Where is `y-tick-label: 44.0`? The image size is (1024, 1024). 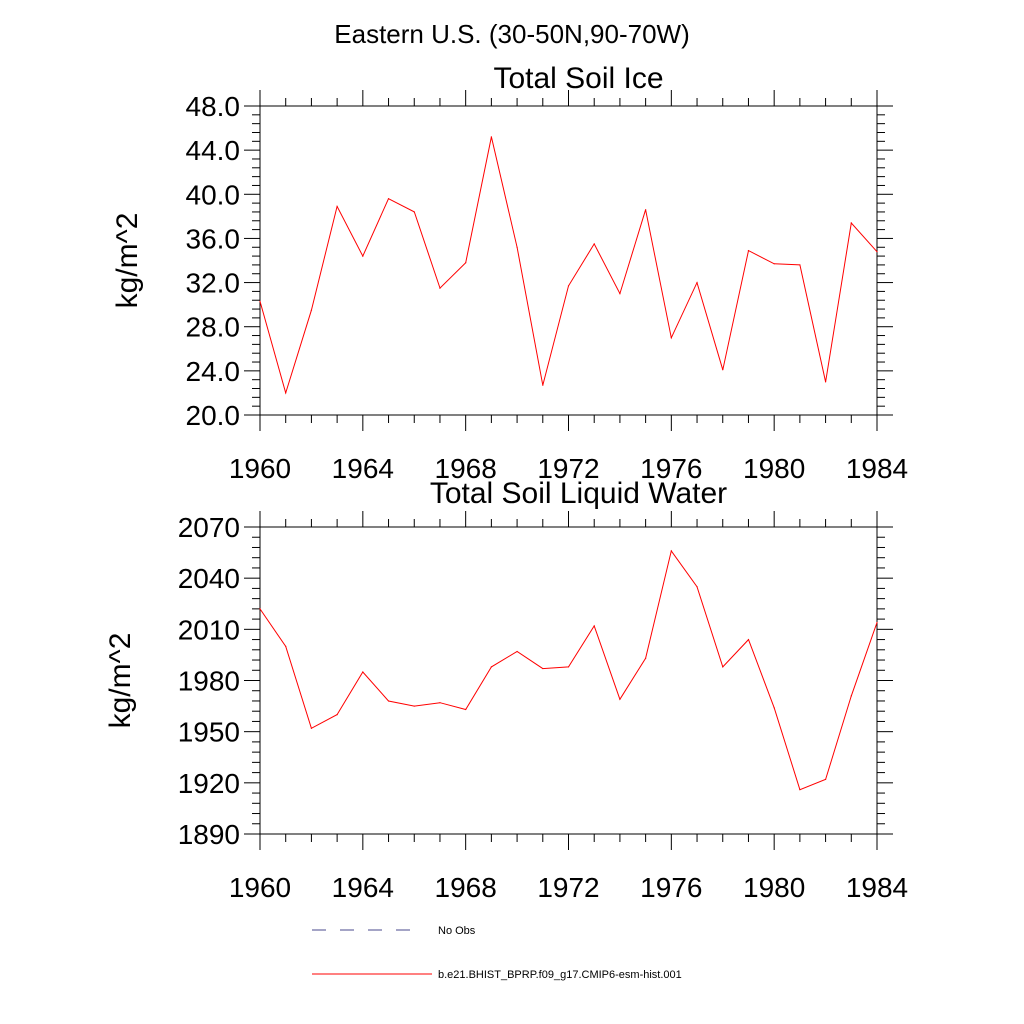 y-tick-label: 44.0 is located at coordinates (213, 150).